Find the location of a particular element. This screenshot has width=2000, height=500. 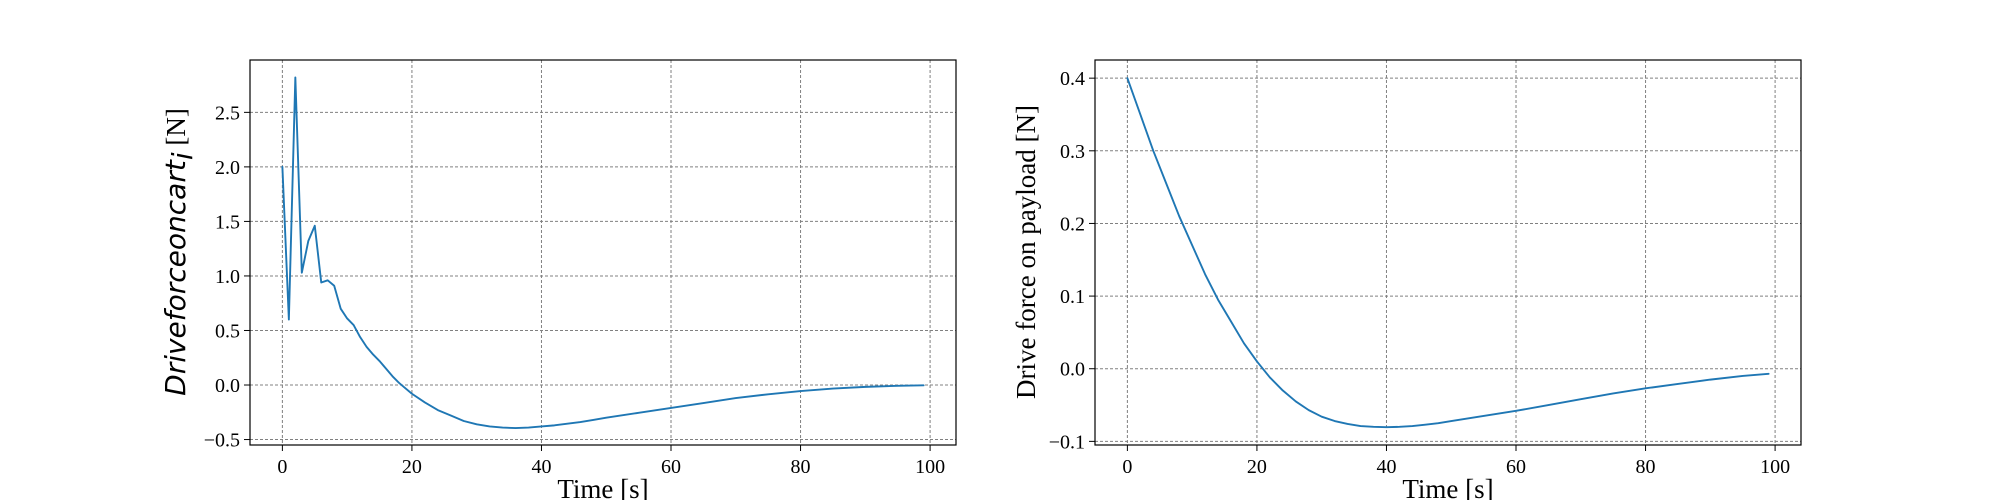

left-chart-y-axis-label-math: Driveforceoncart is located at coordinates (175, 277).